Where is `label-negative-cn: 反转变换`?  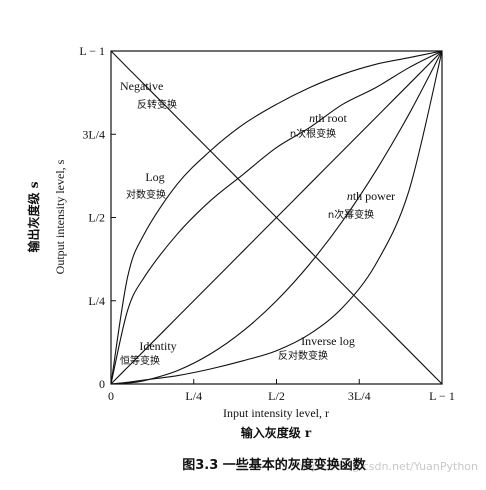
label-negative-cn: 反转变换 is located at coordinates (157, 104).